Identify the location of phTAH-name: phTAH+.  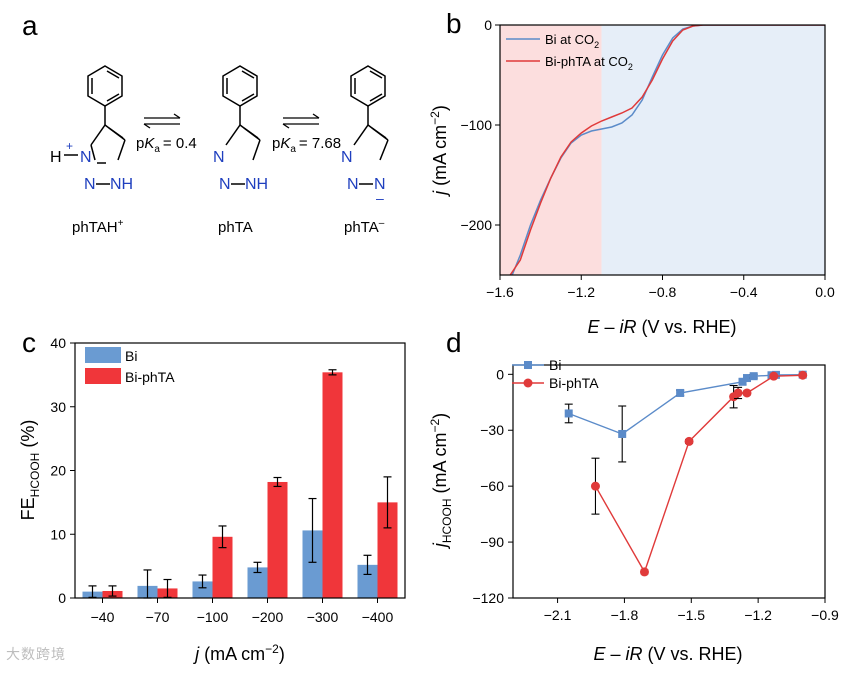
(98, 227).